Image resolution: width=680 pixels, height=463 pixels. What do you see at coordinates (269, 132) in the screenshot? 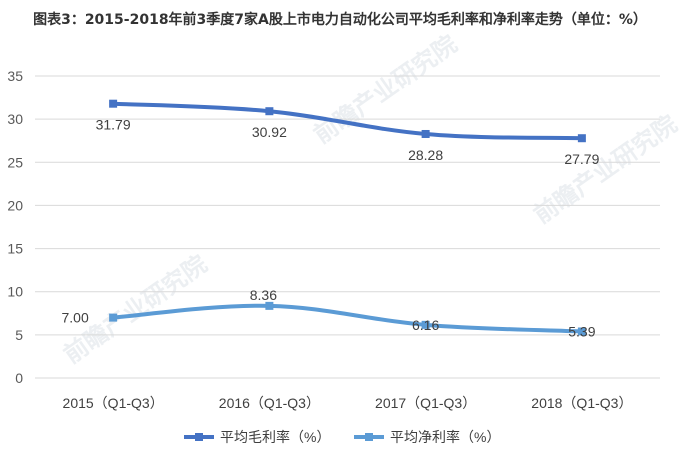
I see `data-label: 30.92` at bounding box center [269, 132].